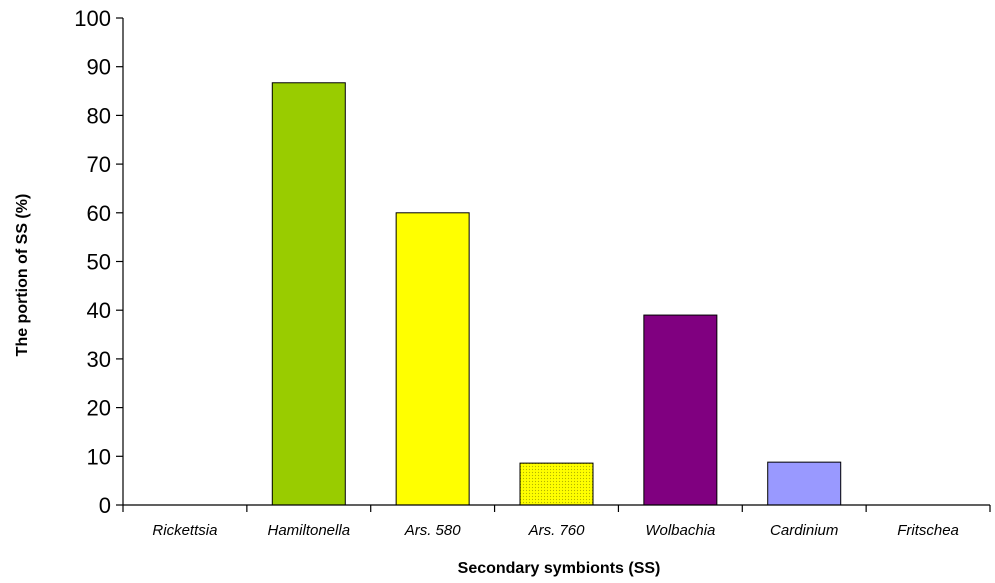 The width and height of the screenshot is (995, 583). What do you see at coordinates (99, 408) in the screenshot?
I see `y-tick-label: 20` at bounding box center [99, 408].